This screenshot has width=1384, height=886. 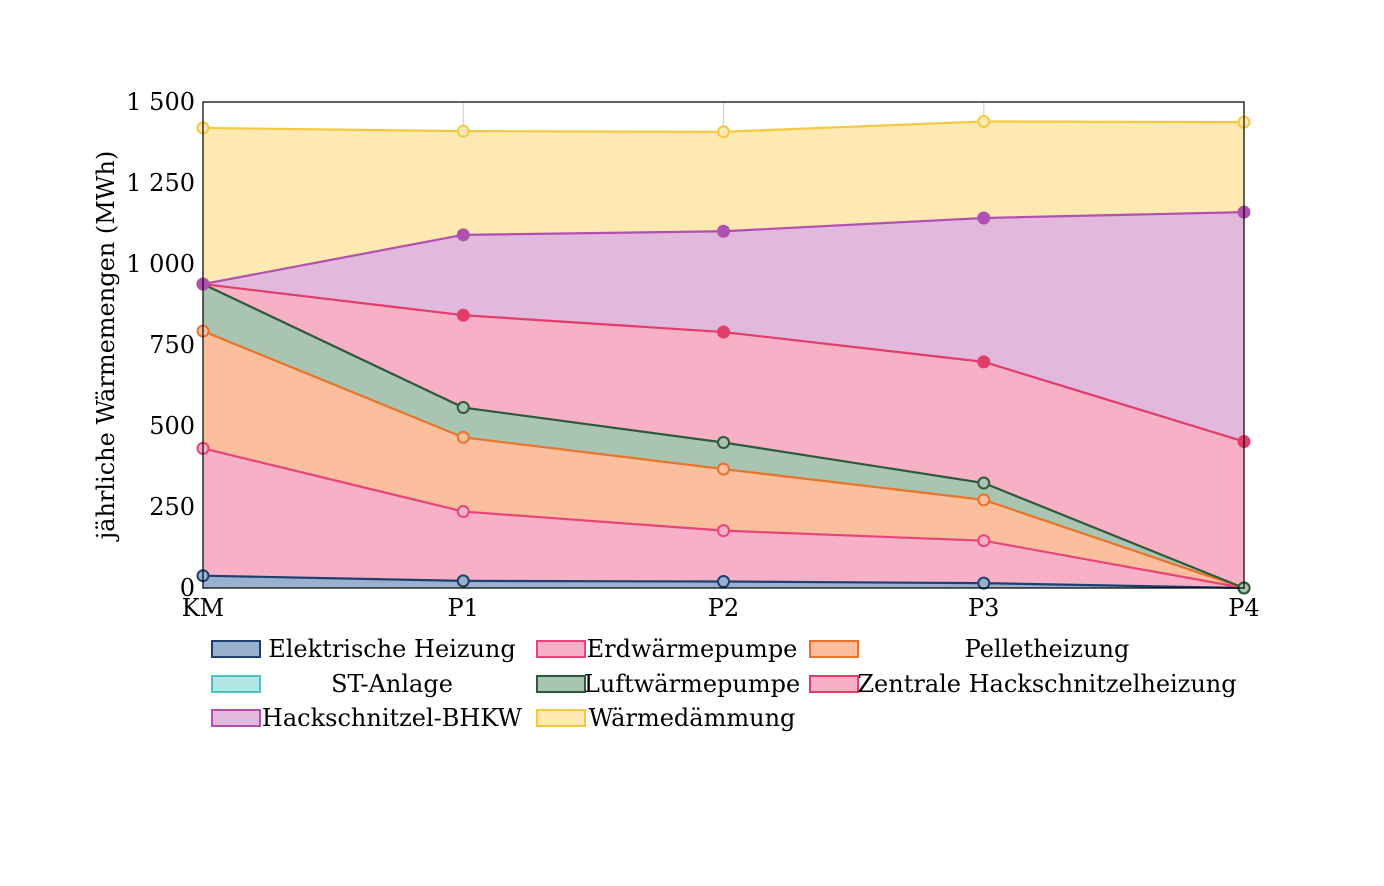 What do you see at coordinates (187, 588) in the screenshot?
I see `y-tick-label: 0` at bounding box center [187, 588].